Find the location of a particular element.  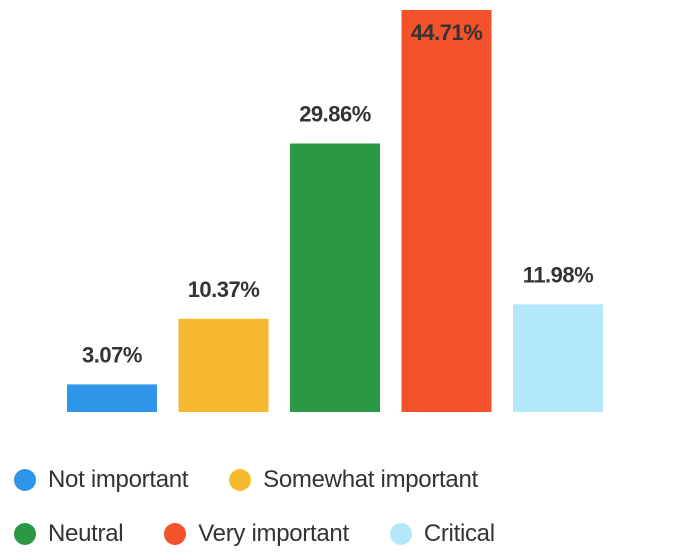

legend-item-very-important: Very important is located at coordinates (256, 534).